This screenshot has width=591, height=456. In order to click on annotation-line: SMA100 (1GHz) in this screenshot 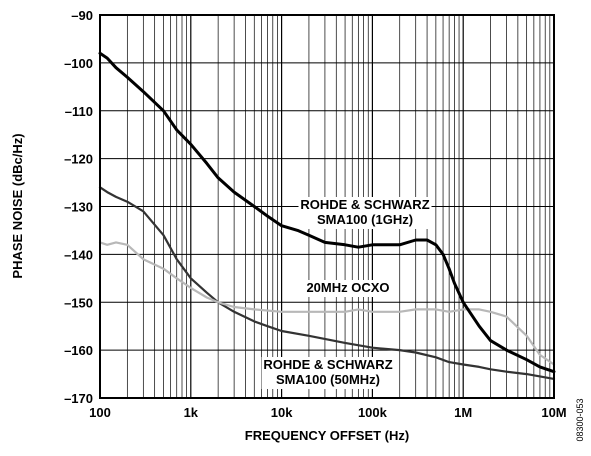, I will do `click(365, 219)`.